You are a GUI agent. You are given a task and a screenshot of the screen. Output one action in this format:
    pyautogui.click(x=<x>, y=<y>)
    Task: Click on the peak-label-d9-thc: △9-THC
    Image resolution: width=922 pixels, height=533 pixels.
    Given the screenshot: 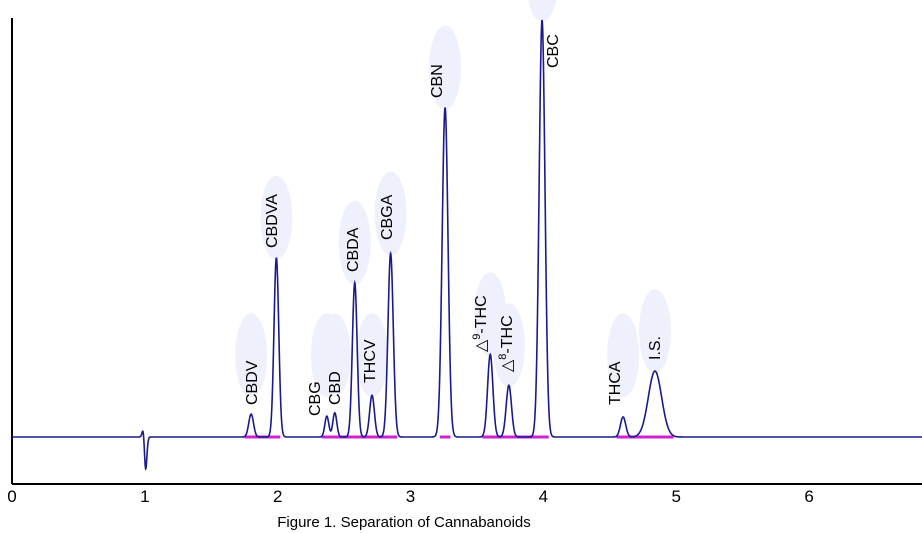 What is the action you would take?
    pyautogui.click(x=480, y=323)
    